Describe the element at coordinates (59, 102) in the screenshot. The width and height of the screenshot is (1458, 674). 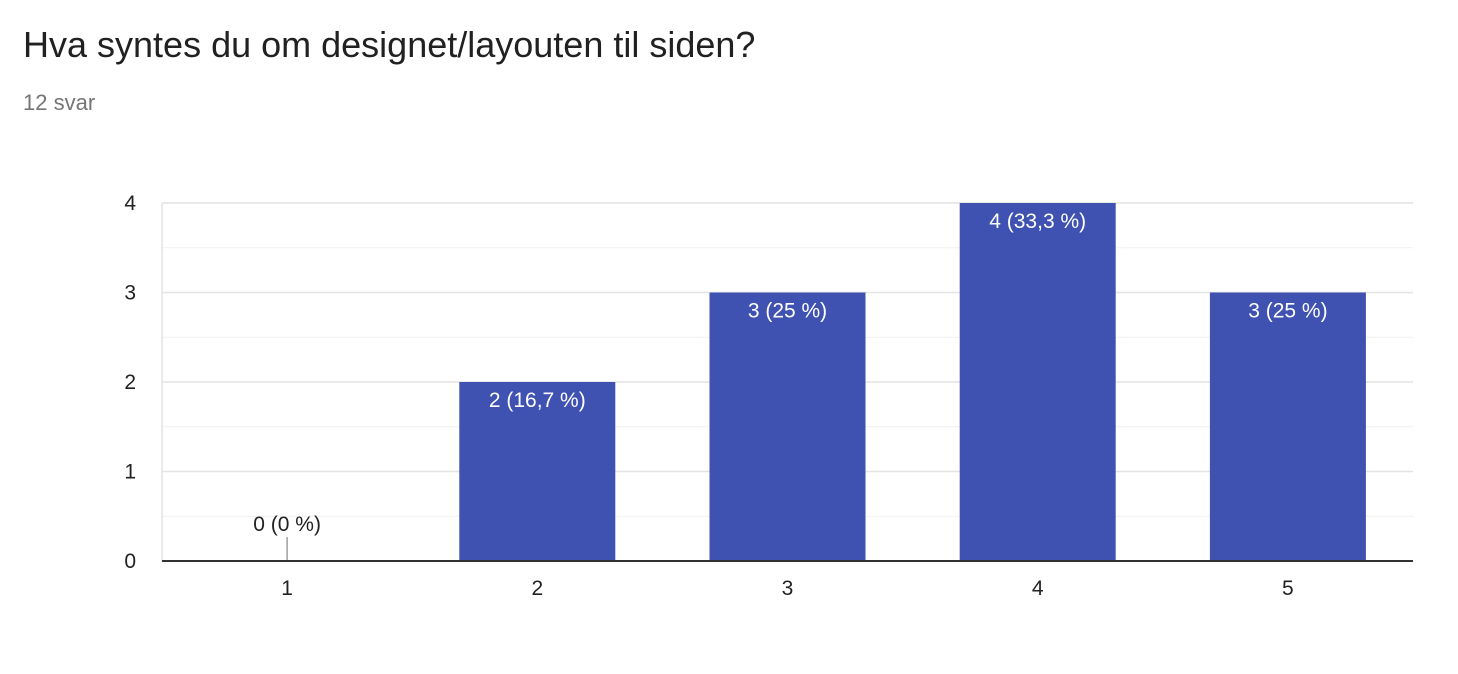
I see `response-count: 12 svar` at that location.